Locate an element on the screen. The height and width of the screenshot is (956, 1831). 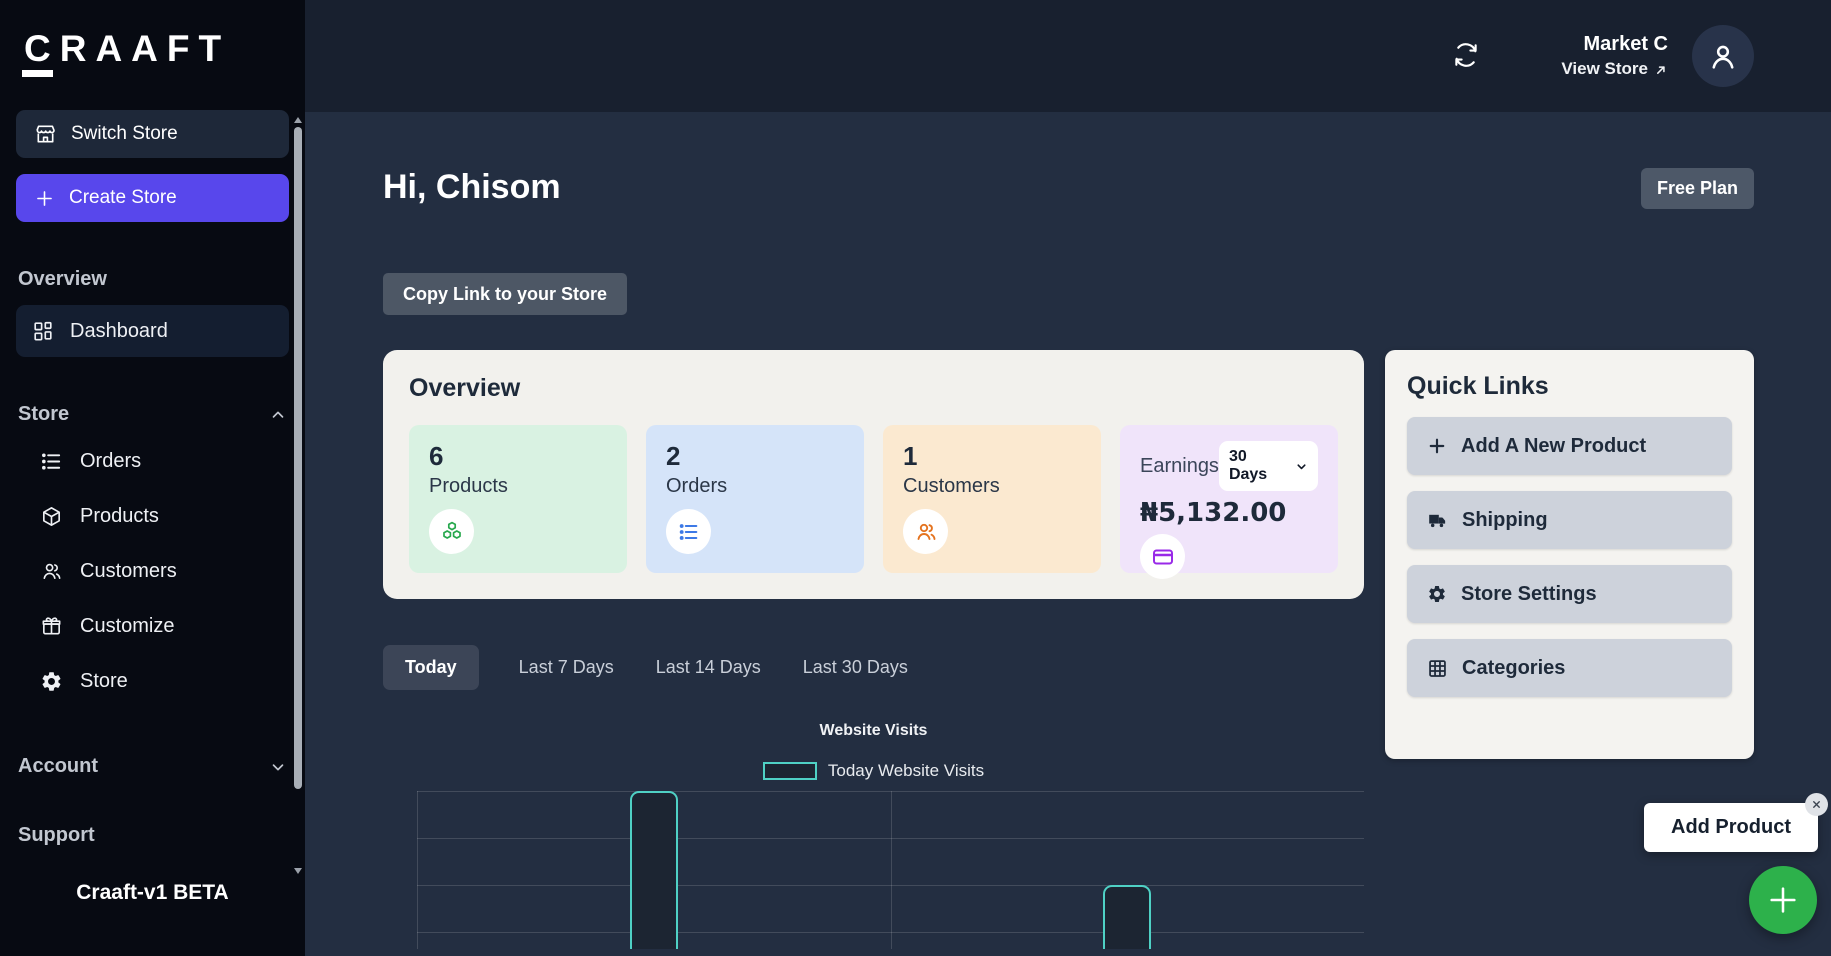
legend-swatch is located at coordinates (789, 771).